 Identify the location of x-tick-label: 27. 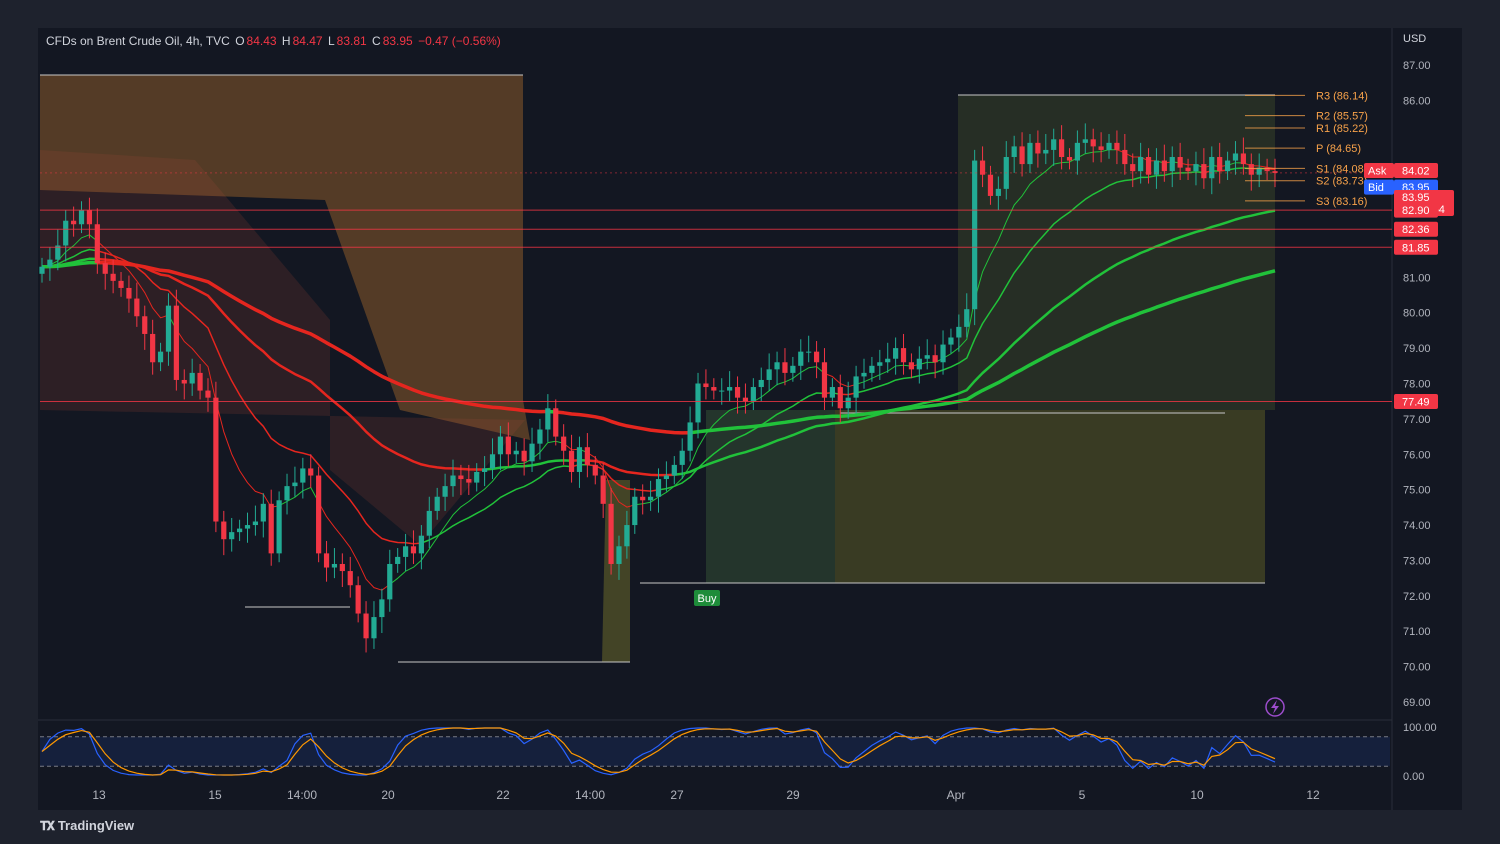
(677, 795).